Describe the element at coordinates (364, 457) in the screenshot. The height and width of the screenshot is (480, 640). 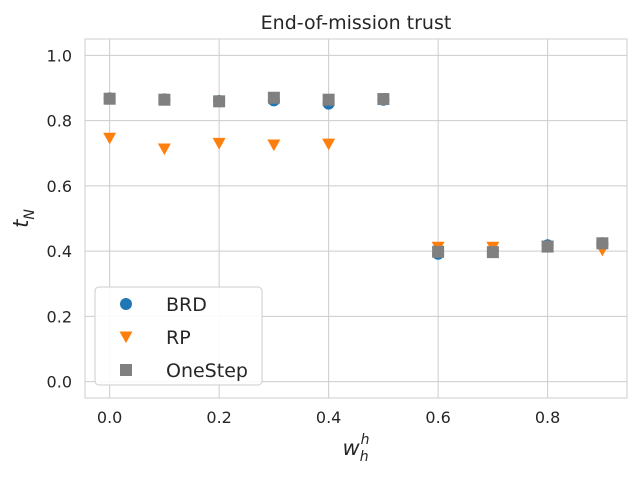
I see `x-axis-label-subscript: h` at that location.